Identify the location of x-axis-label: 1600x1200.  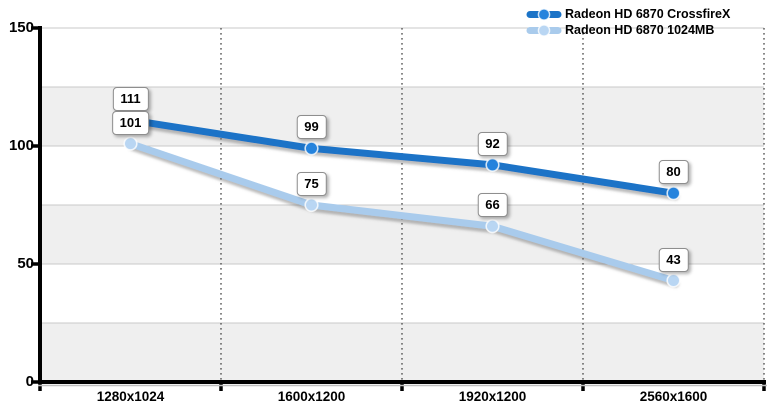
(311, 396).